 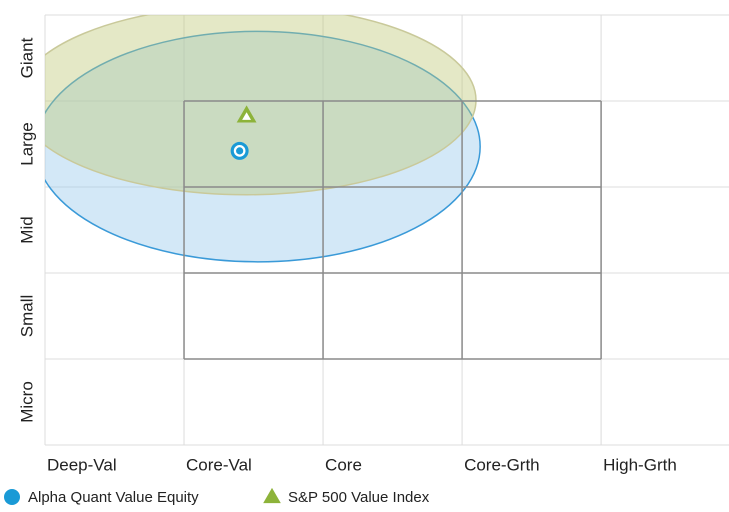 I want to click on x-tick-label: Core-Grth, so click(x=502, y=464).